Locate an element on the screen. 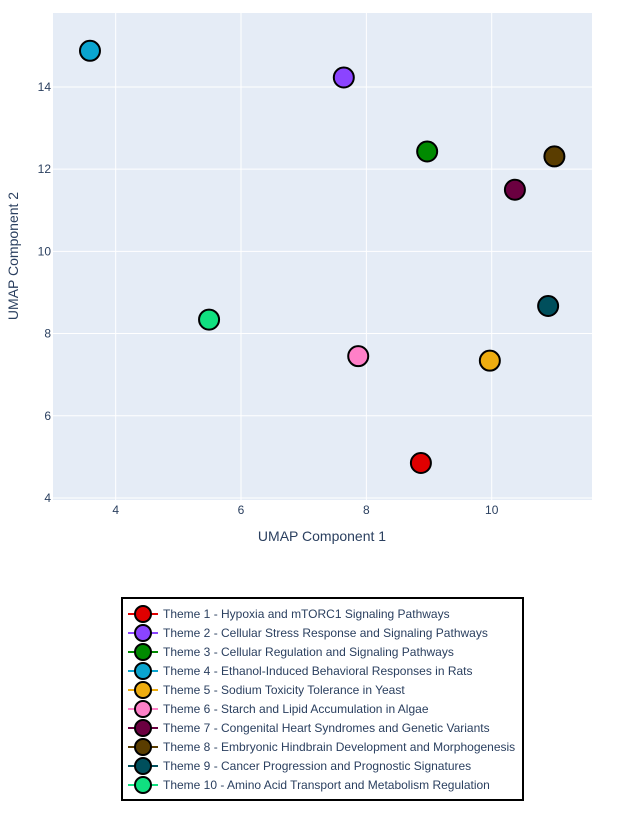 Image resolution: width=621 pixels, height=840 pixels. y-tick-label: 10 is located at coordinates (45, 251).